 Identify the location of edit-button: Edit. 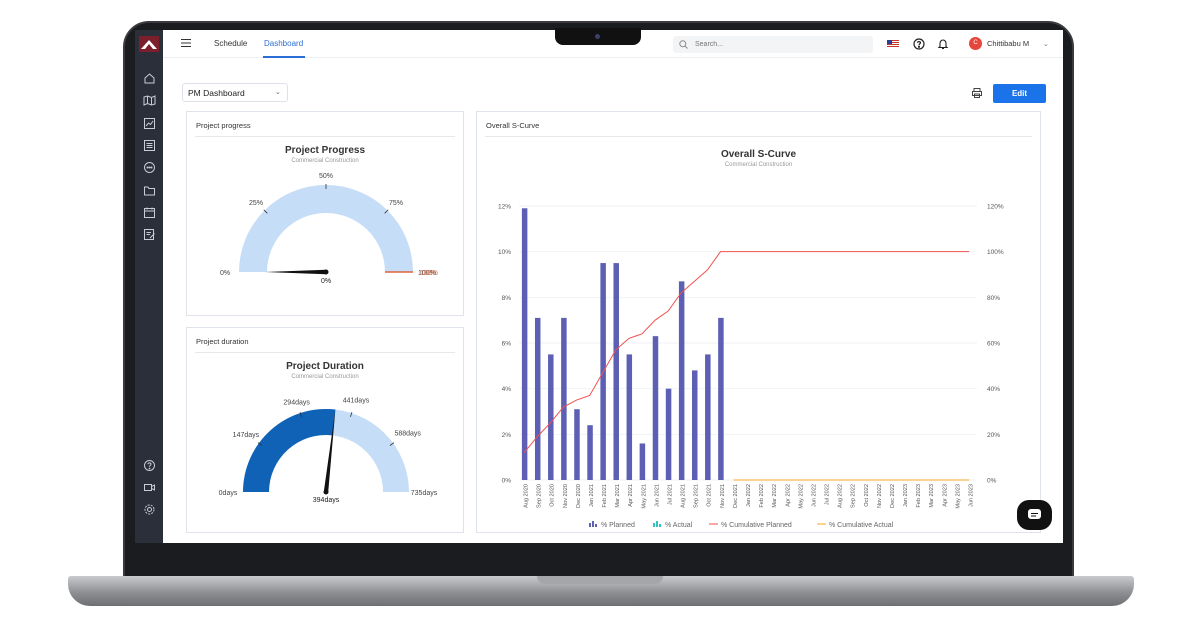
(1019, 93).